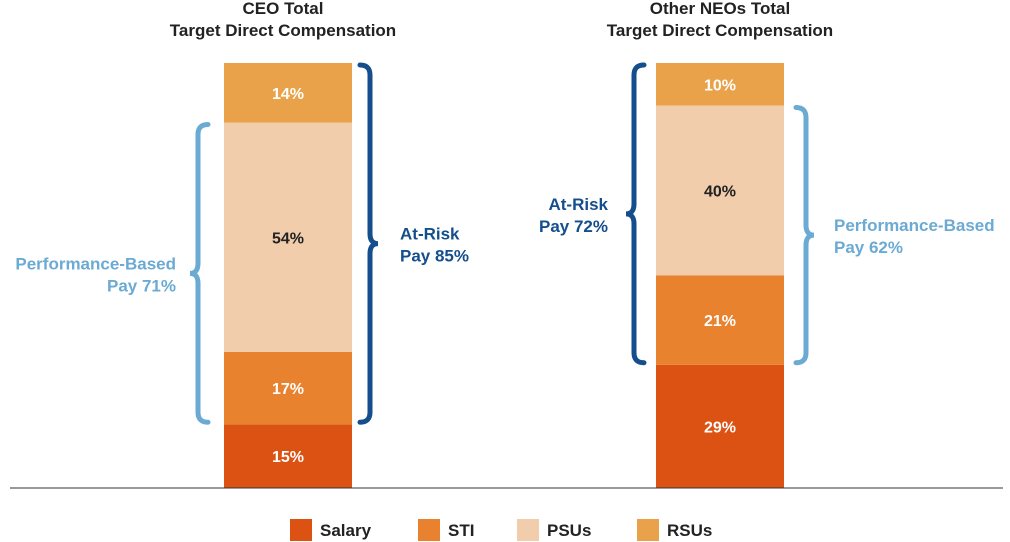 The image size is (1010, 542). Describe the element at coordinates (283, 20) in the screenshot. I see `bar-title: CEO Total Target Direct Compensation` at that location.